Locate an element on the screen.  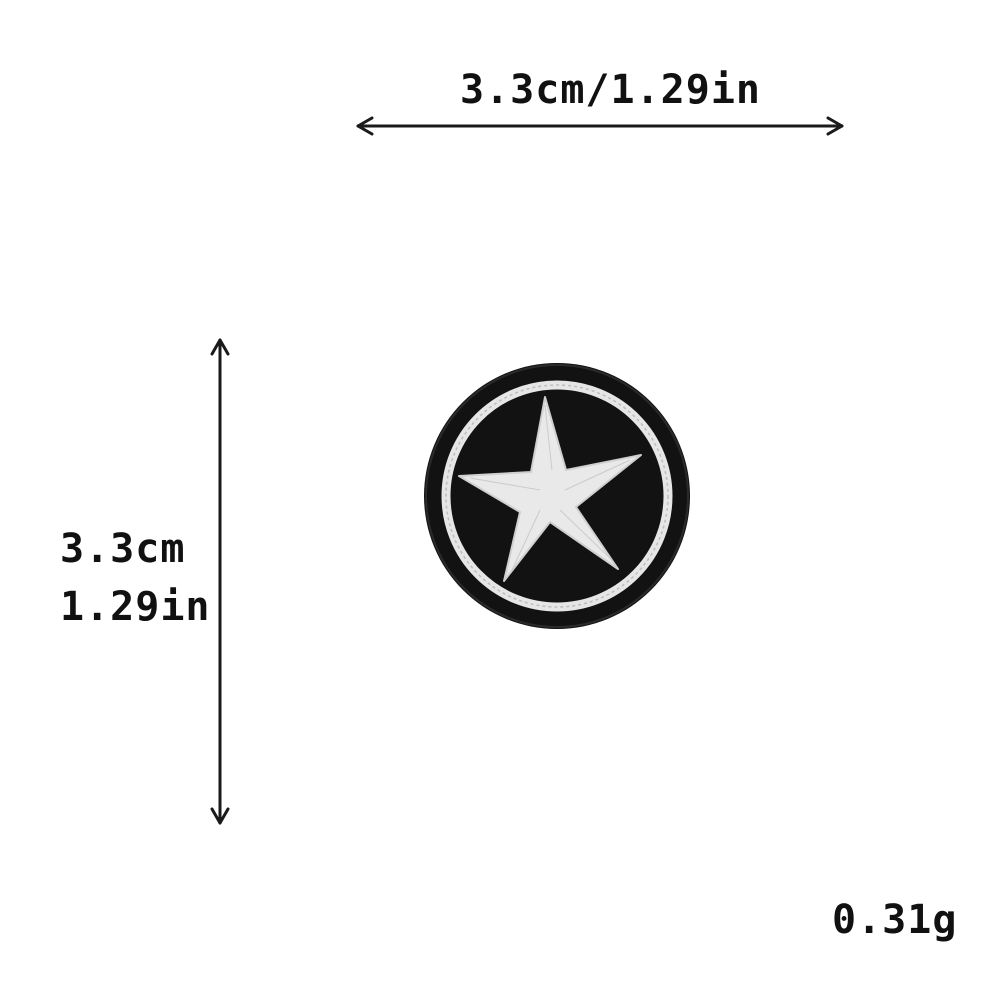
height-in-text: 1.29in is located at coordinates (135, 607).